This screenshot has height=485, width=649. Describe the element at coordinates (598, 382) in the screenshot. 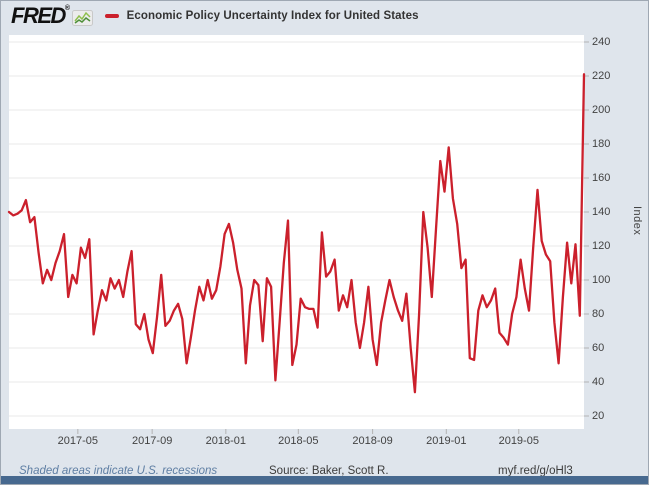

I see `y-tick-label: 40` at that location.